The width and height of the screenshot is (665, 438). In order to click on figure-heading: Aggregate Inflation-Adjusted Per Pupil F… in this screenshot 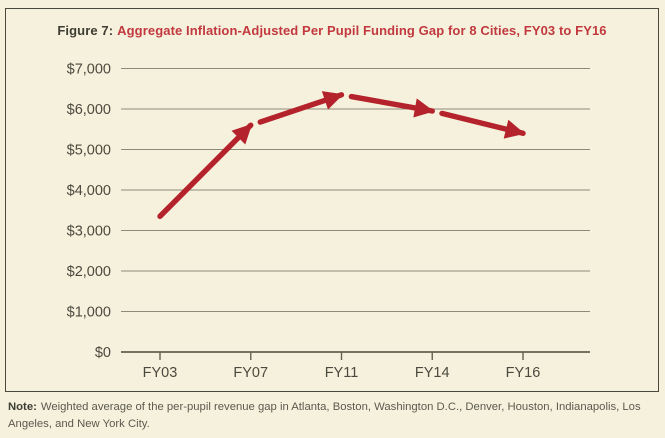, I will do `click(362, 30)`.